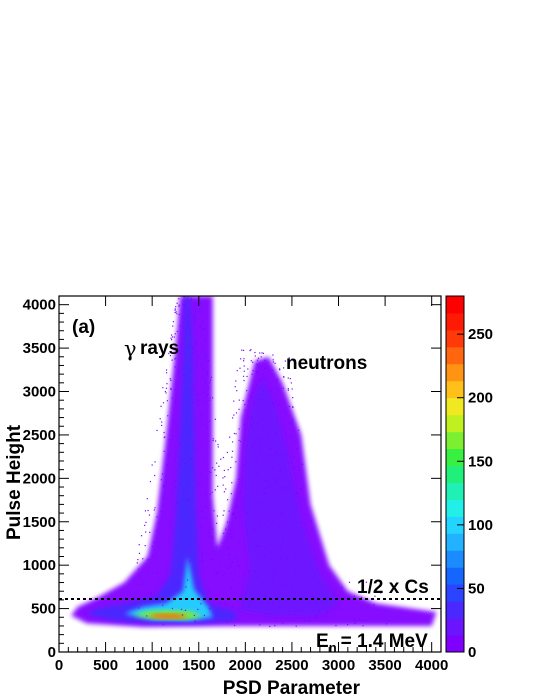  Describe the element at coordinates (455, 525) in the screenshot. I see `colorbar-segment` at that location.